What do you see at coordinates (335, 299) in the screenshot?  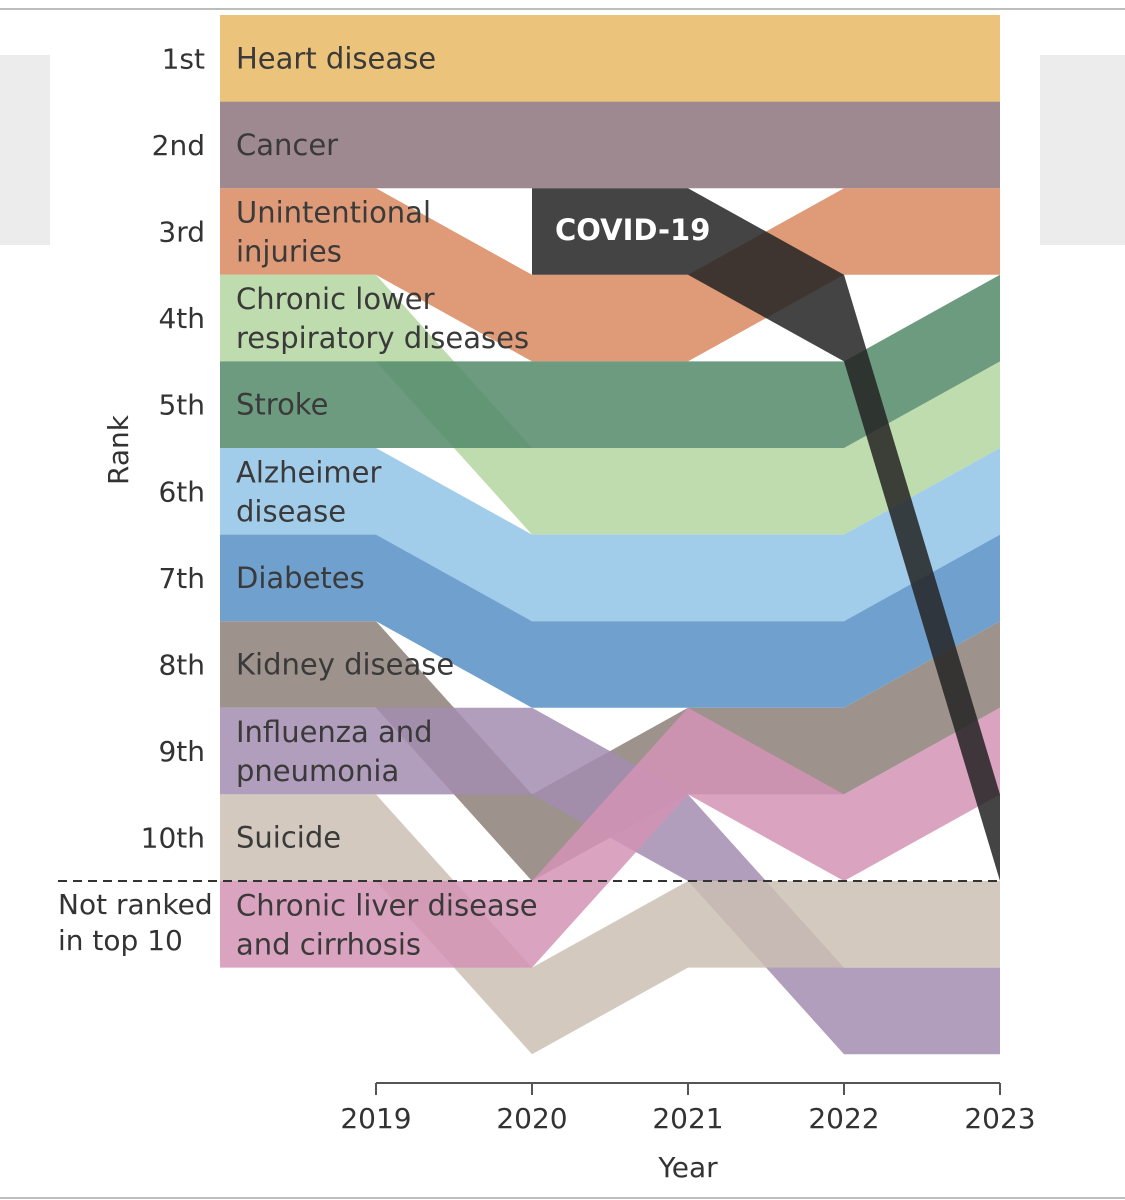 I see `band-label-chronic-lower-respiratory-diseases-1: Chronic lower` at bounding box center [335, 299].